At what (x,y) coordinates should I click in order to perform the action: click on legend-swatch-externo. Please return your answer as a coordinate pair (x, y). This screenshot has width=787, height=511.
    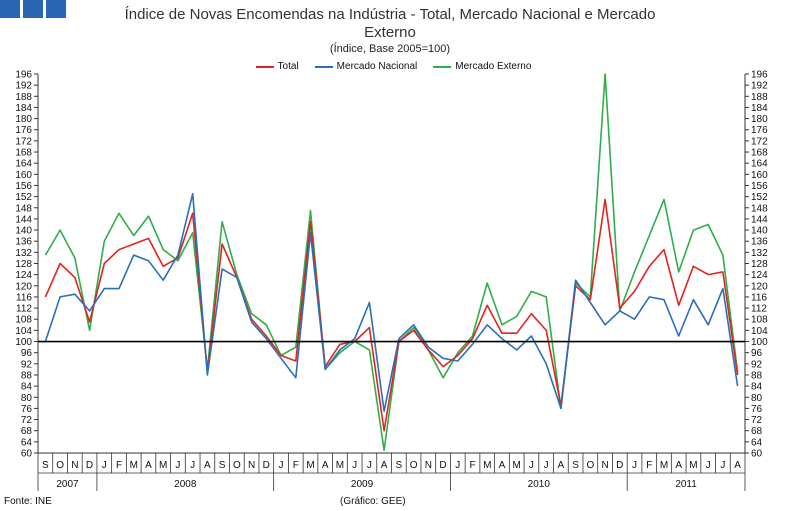
    Looking at the image, I should click on (442, 66).